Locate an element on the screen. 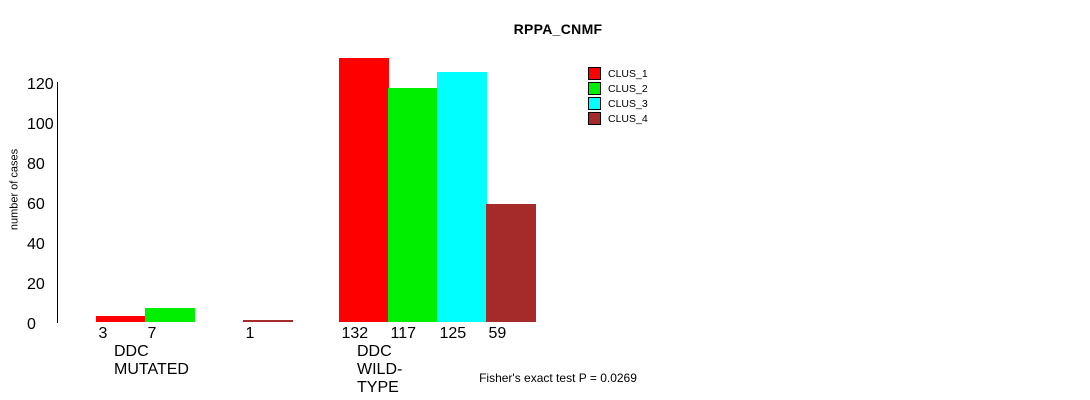 The width and height of the screenshot is (1090, 400). bar-count-label: 117 is located at coordinates (403, 333).